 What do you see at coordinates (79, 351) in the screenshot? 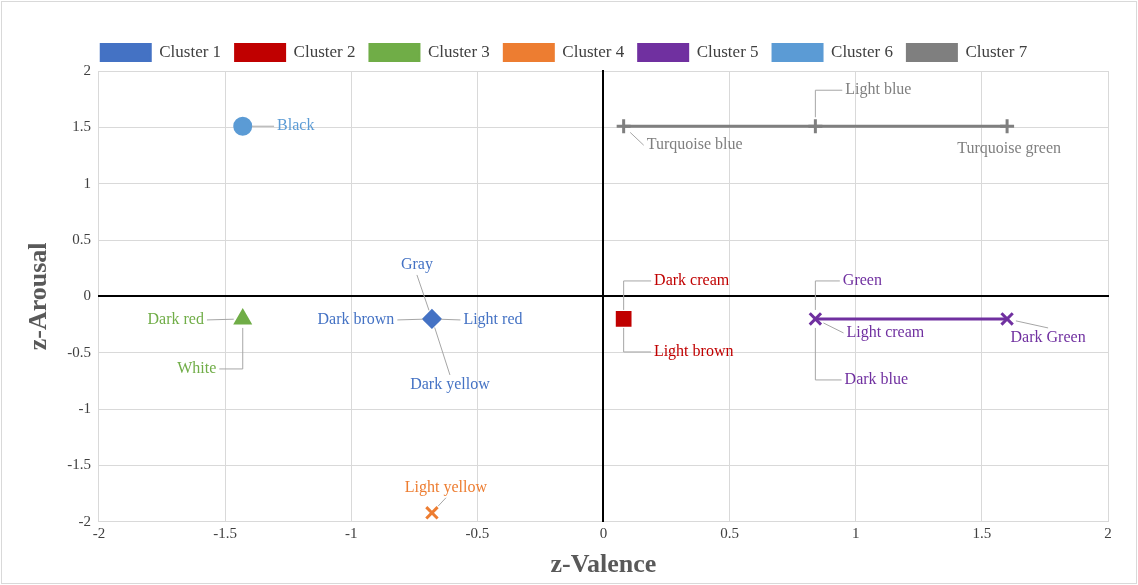
I see `y-tick-label: -0.5` at bounding box center [79, 351].